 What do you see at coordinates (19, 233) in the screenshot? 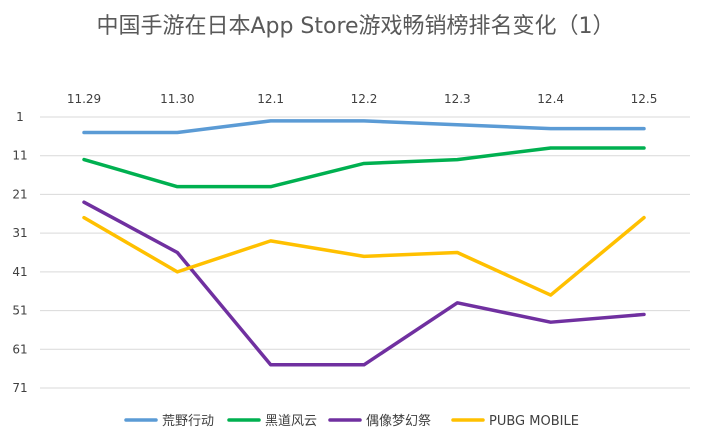
I see `y-tick-label: 31` at bounding box center [19, 233].